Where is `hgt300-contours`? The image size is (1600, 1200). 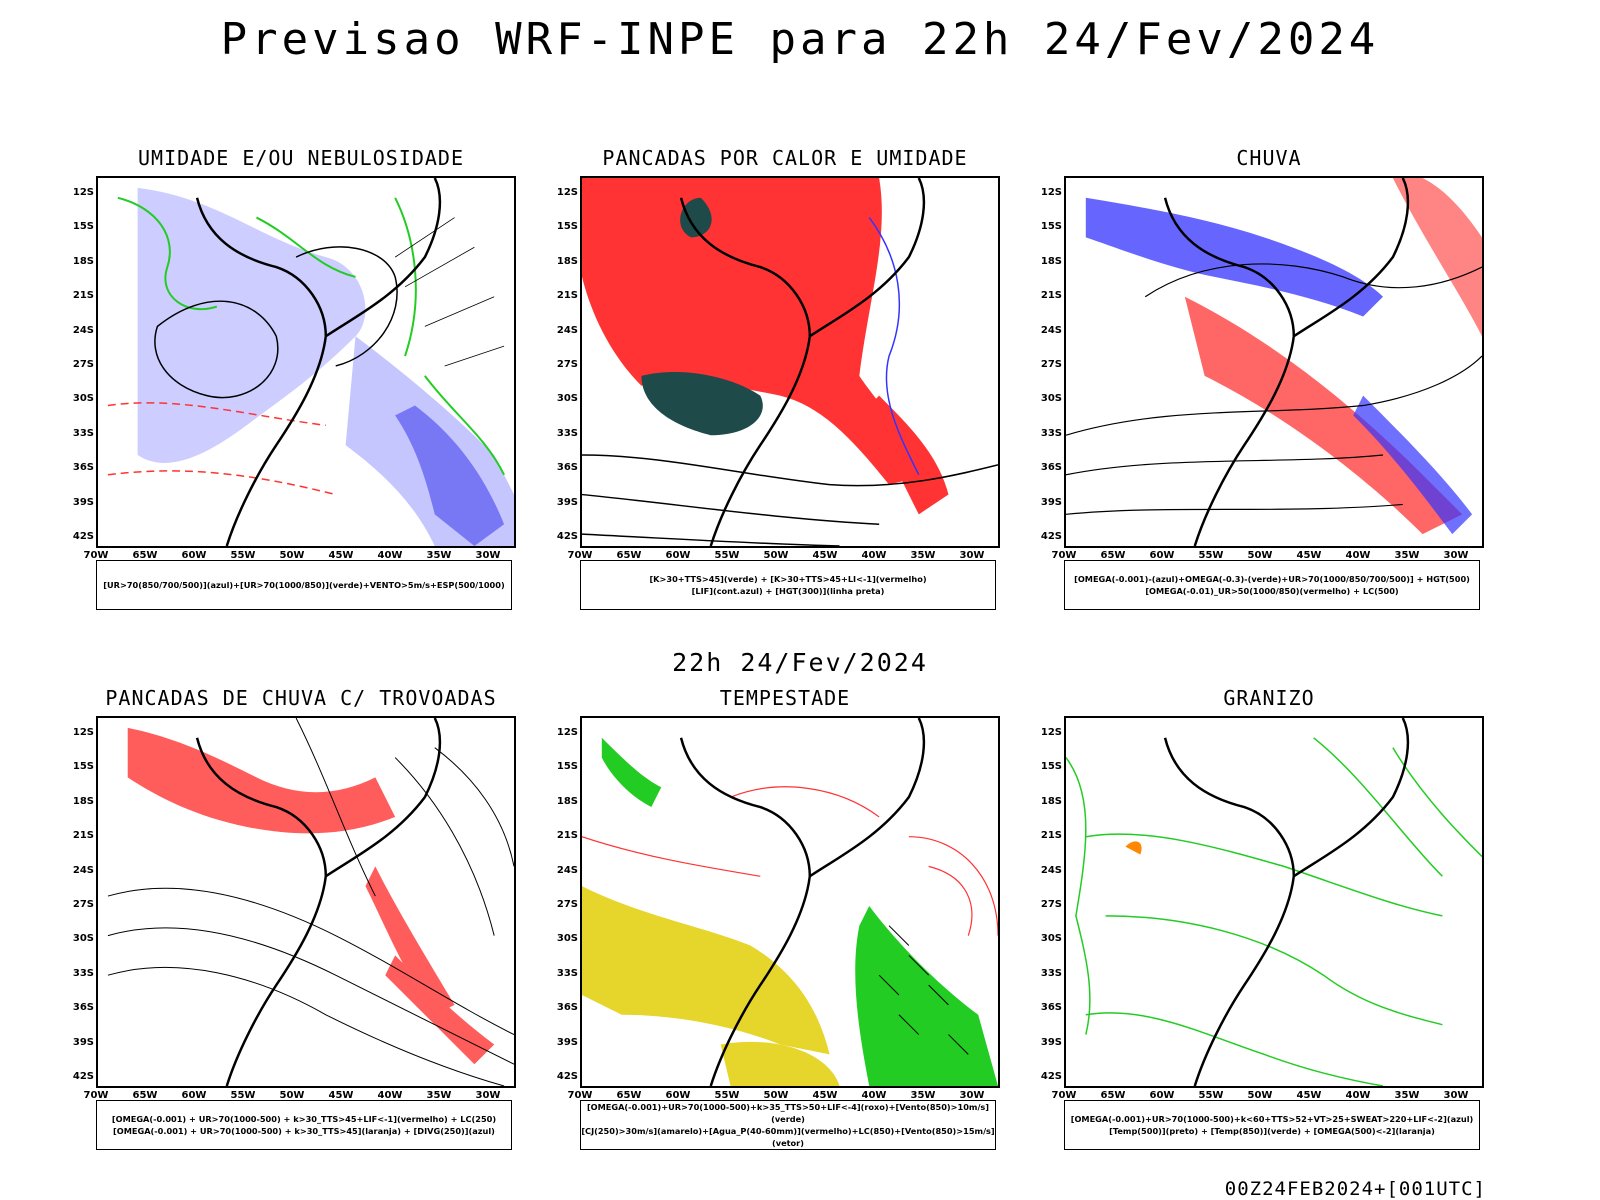
hgt300-contours is located at coordinates (790, 500).